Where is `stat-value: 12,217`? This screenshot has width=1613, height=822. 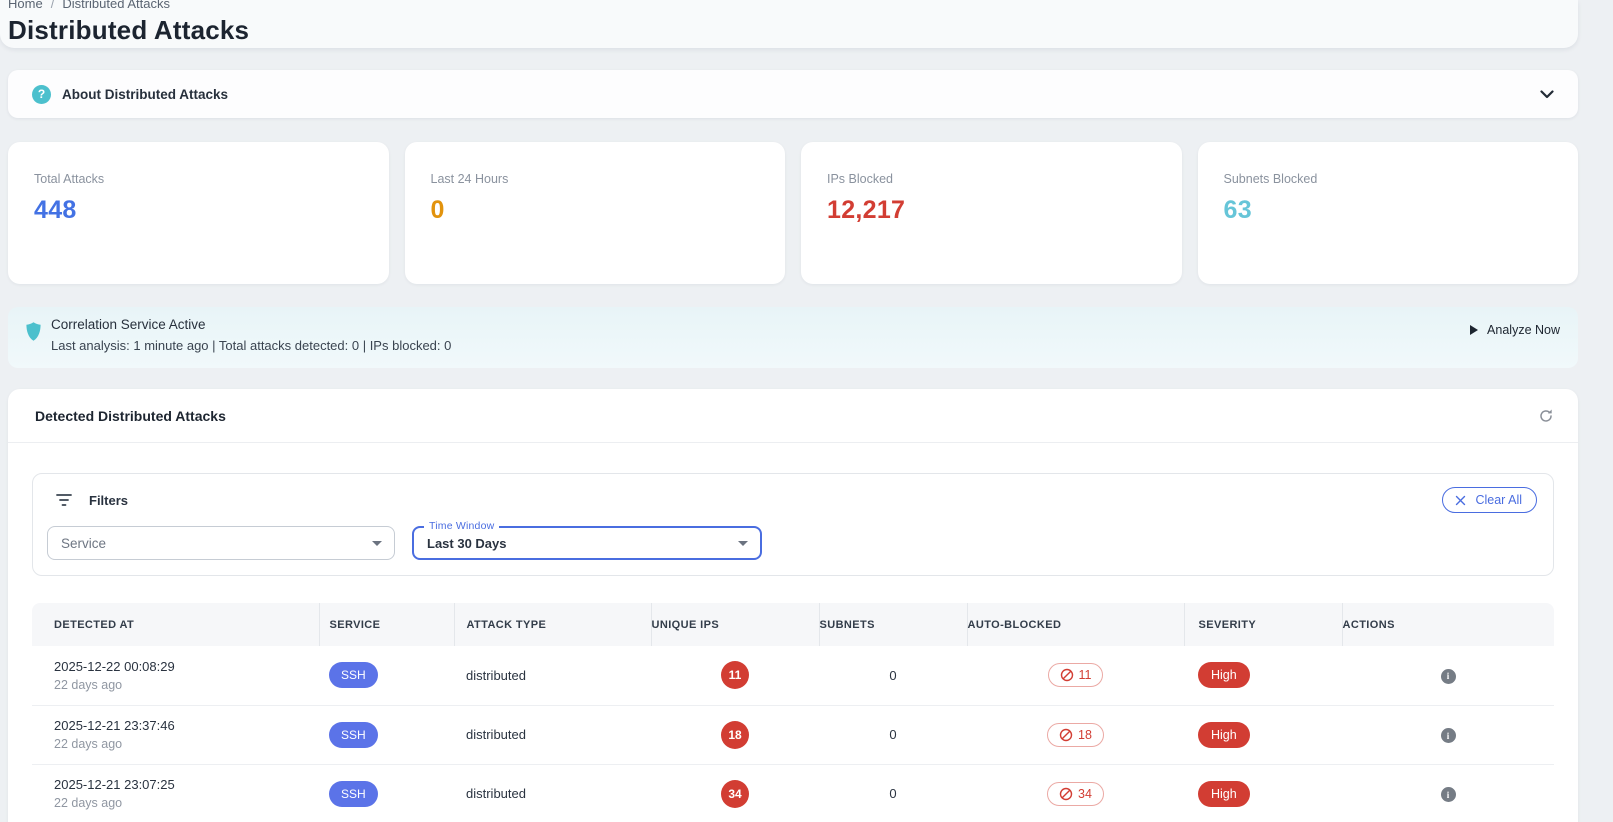 stat-value: 12,217 is located at coordinates (866, 210).